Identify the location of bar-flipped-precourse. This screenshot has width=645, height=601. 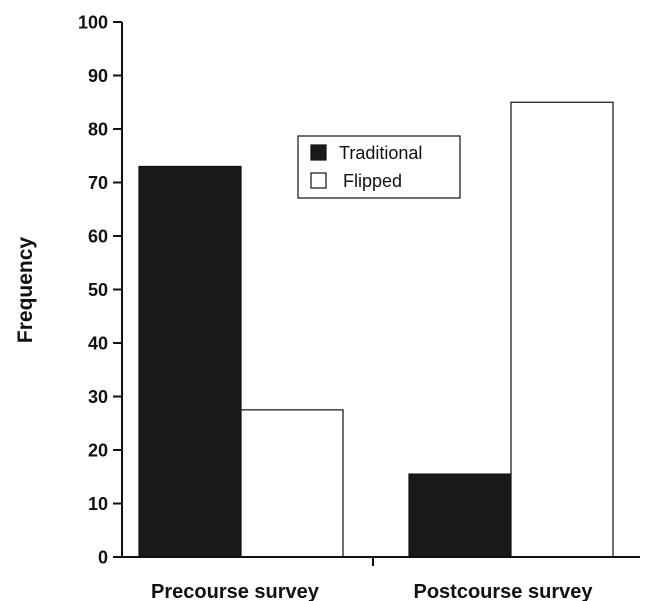
(292, 483).